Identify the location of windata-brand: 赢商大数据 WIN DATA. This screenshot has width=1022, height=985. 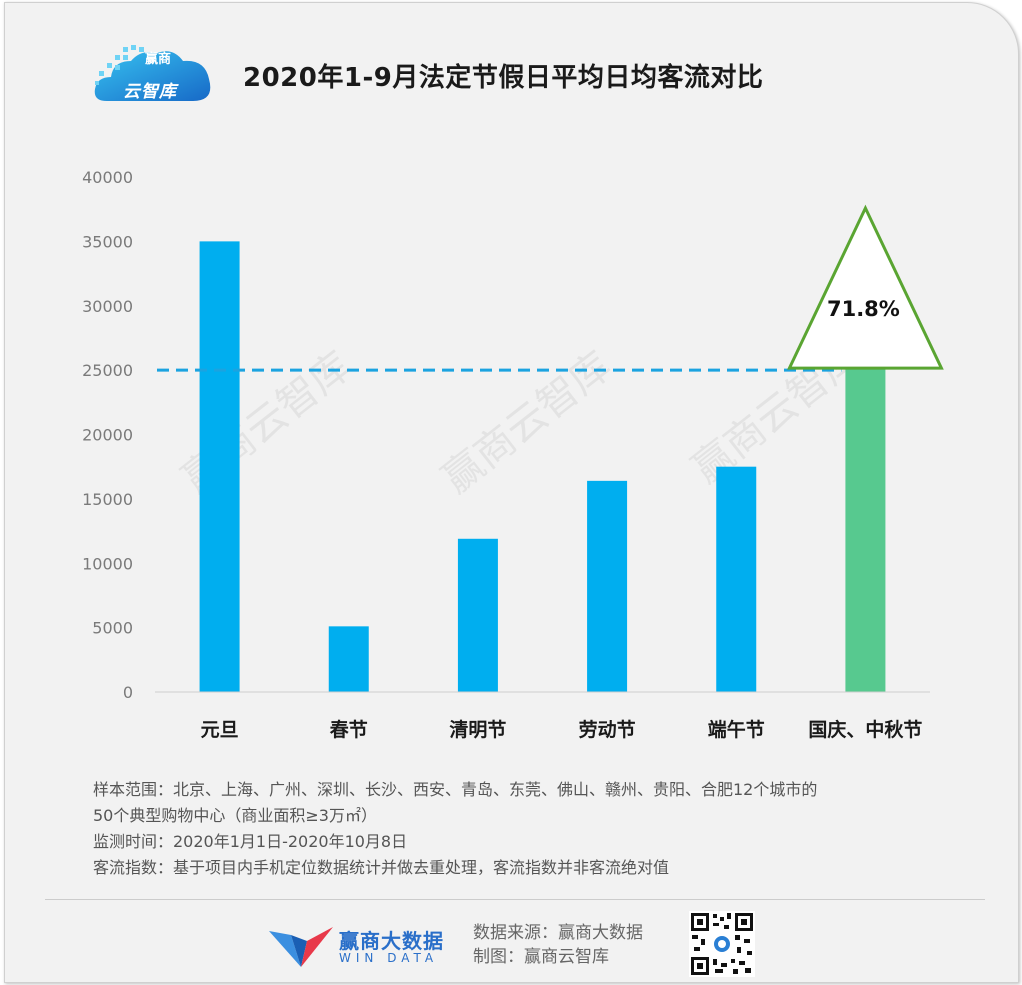
(357, 945).